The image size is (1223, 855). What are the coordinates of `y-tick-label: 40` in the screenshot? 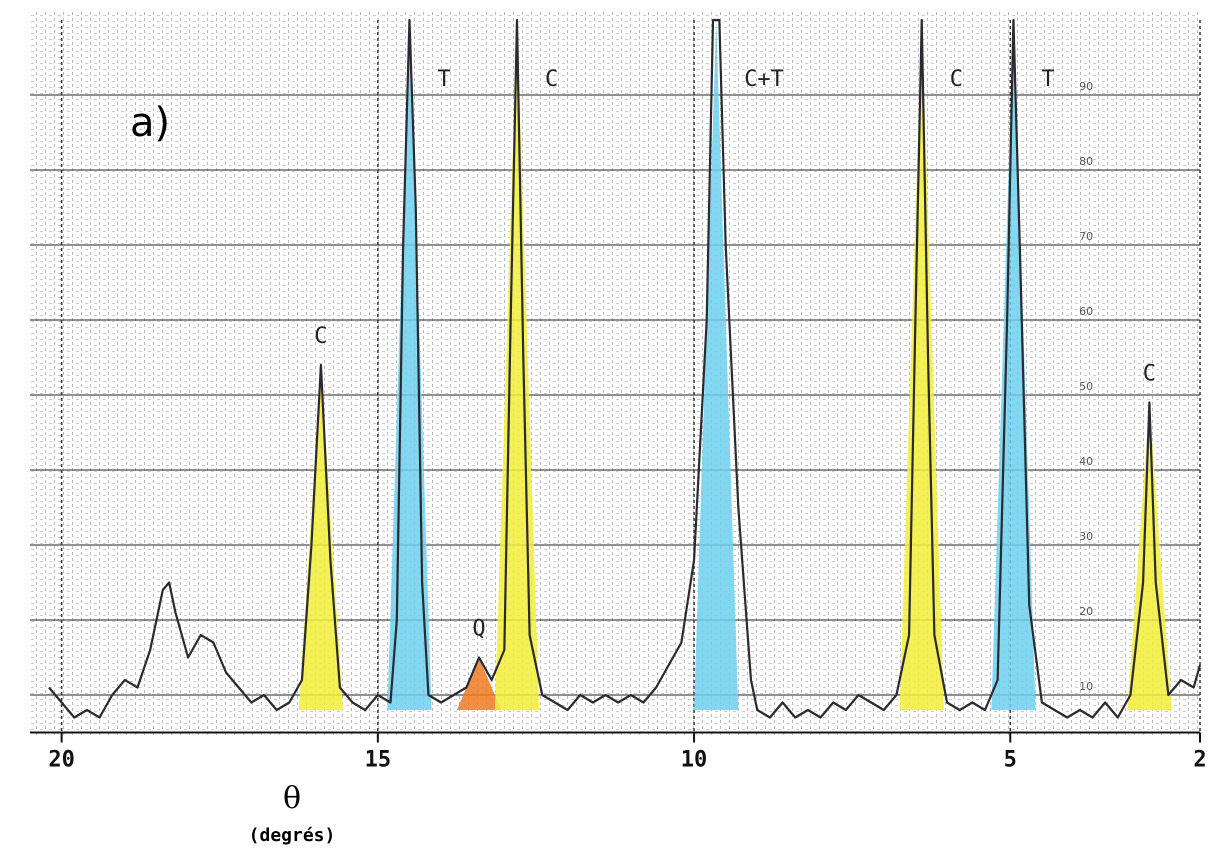 It's located at (1086, 461).